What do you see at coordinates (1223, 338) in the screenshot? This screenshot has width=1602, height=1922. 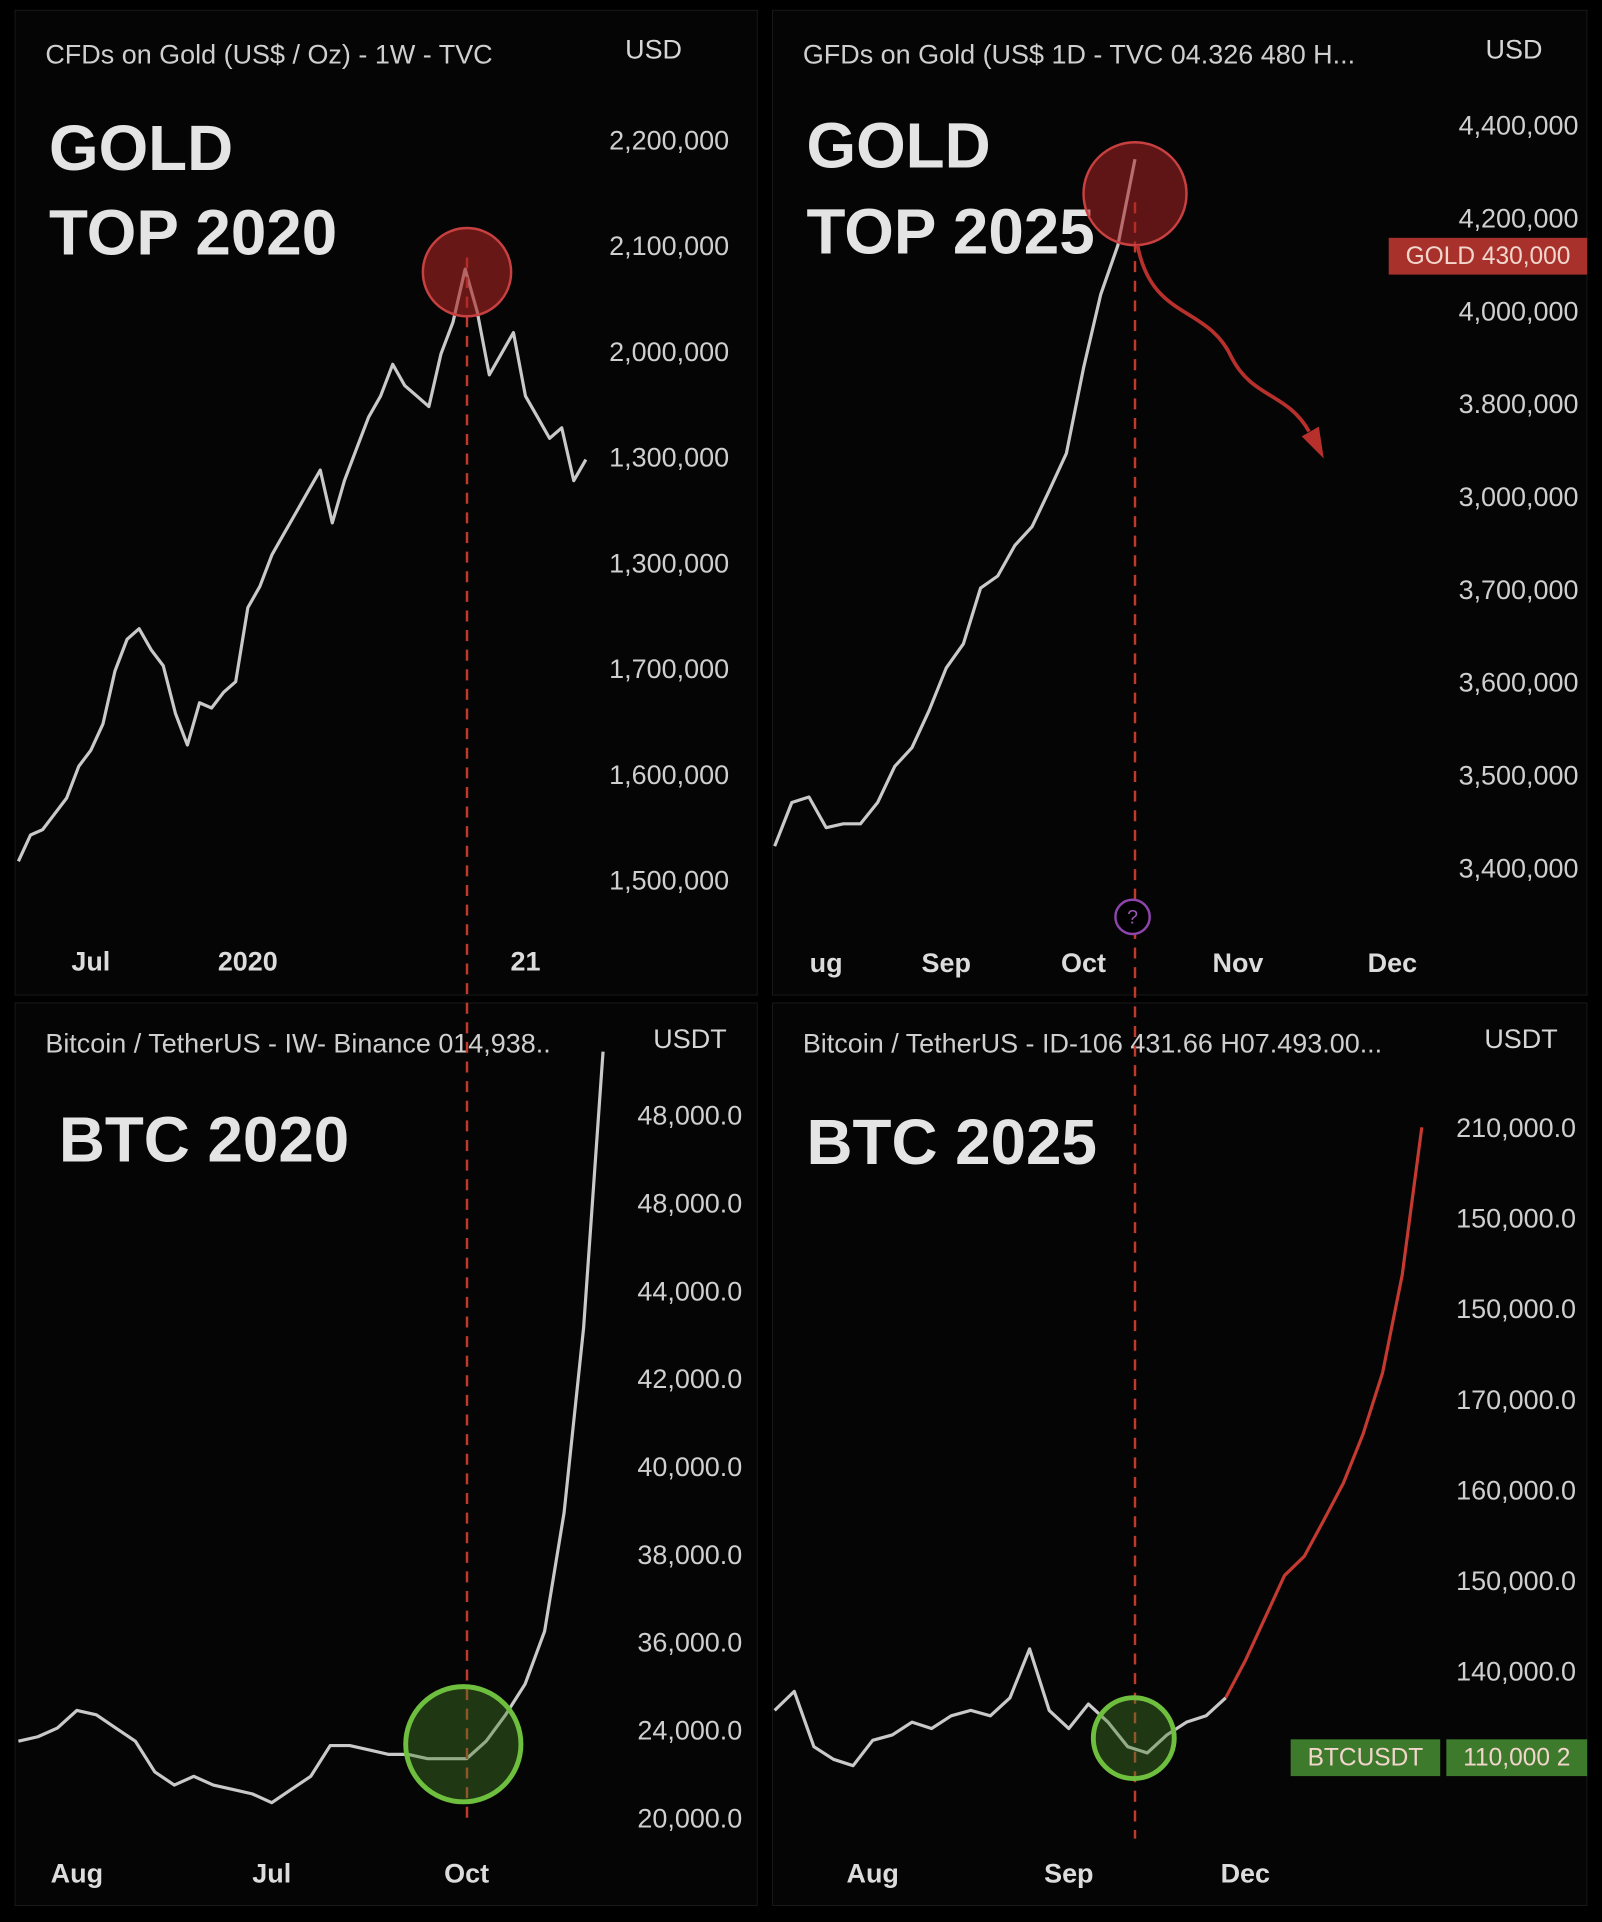 I see `down-arrow` at bounding box center [1223, 338].